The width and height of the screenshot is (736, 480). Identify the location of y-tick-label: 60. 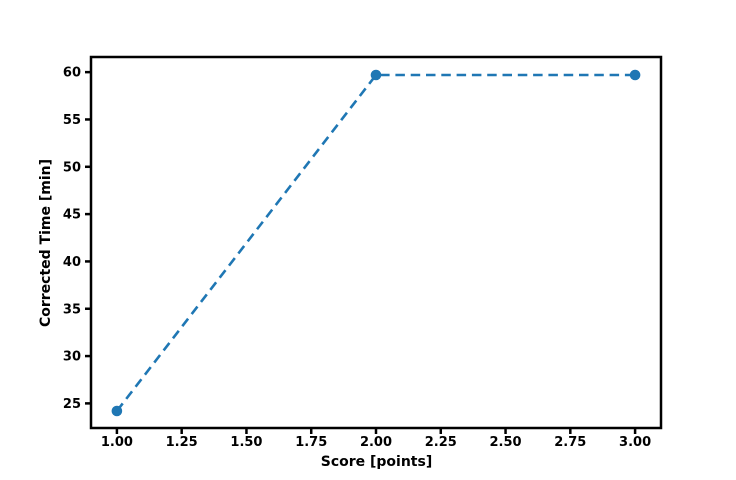
(72, 73).